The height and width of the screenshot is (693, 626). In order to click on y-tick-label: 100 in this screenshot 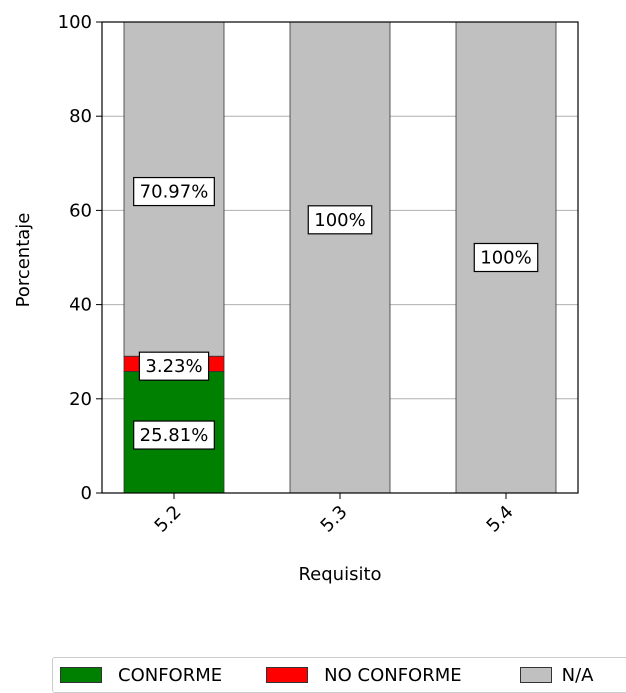, I will do `click(75, 22)`.